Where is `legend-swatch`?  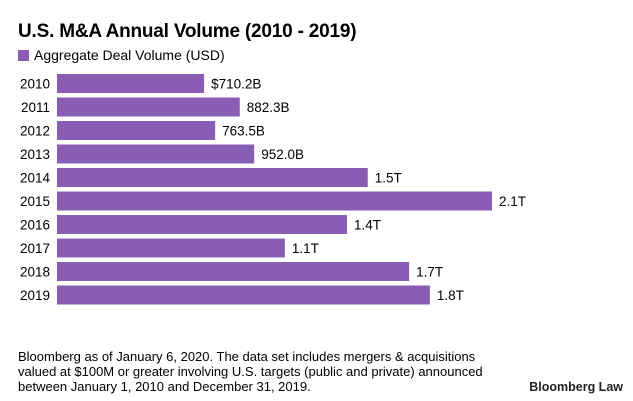 legend-swatch is located at coordinates (23, 55).